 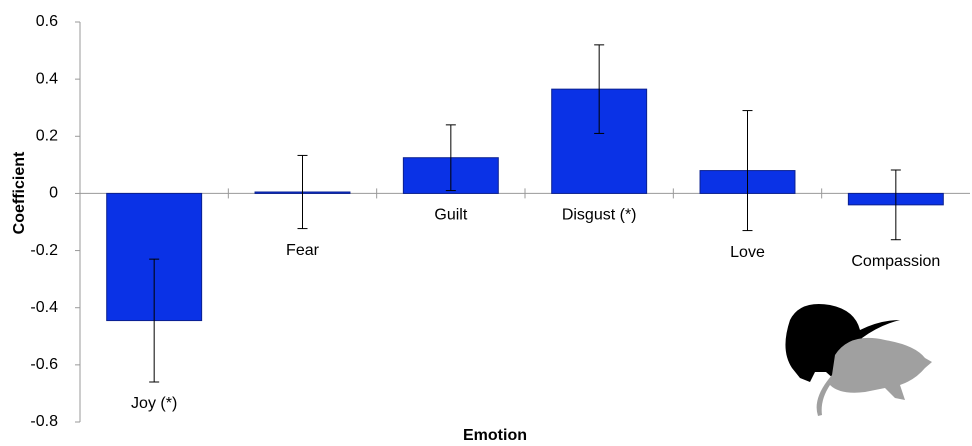 I want to click on rat-illustration, so click(x=858, y=360).